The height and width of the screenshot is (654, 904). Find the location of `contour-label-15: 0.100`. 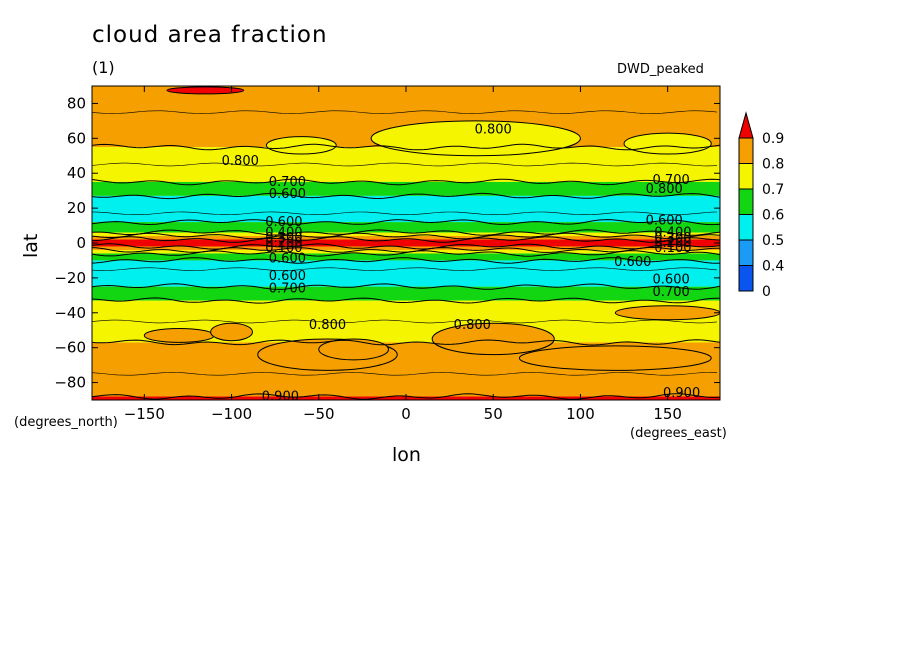

contour-label-15: 0.100 is located at coordinates (672, 248).